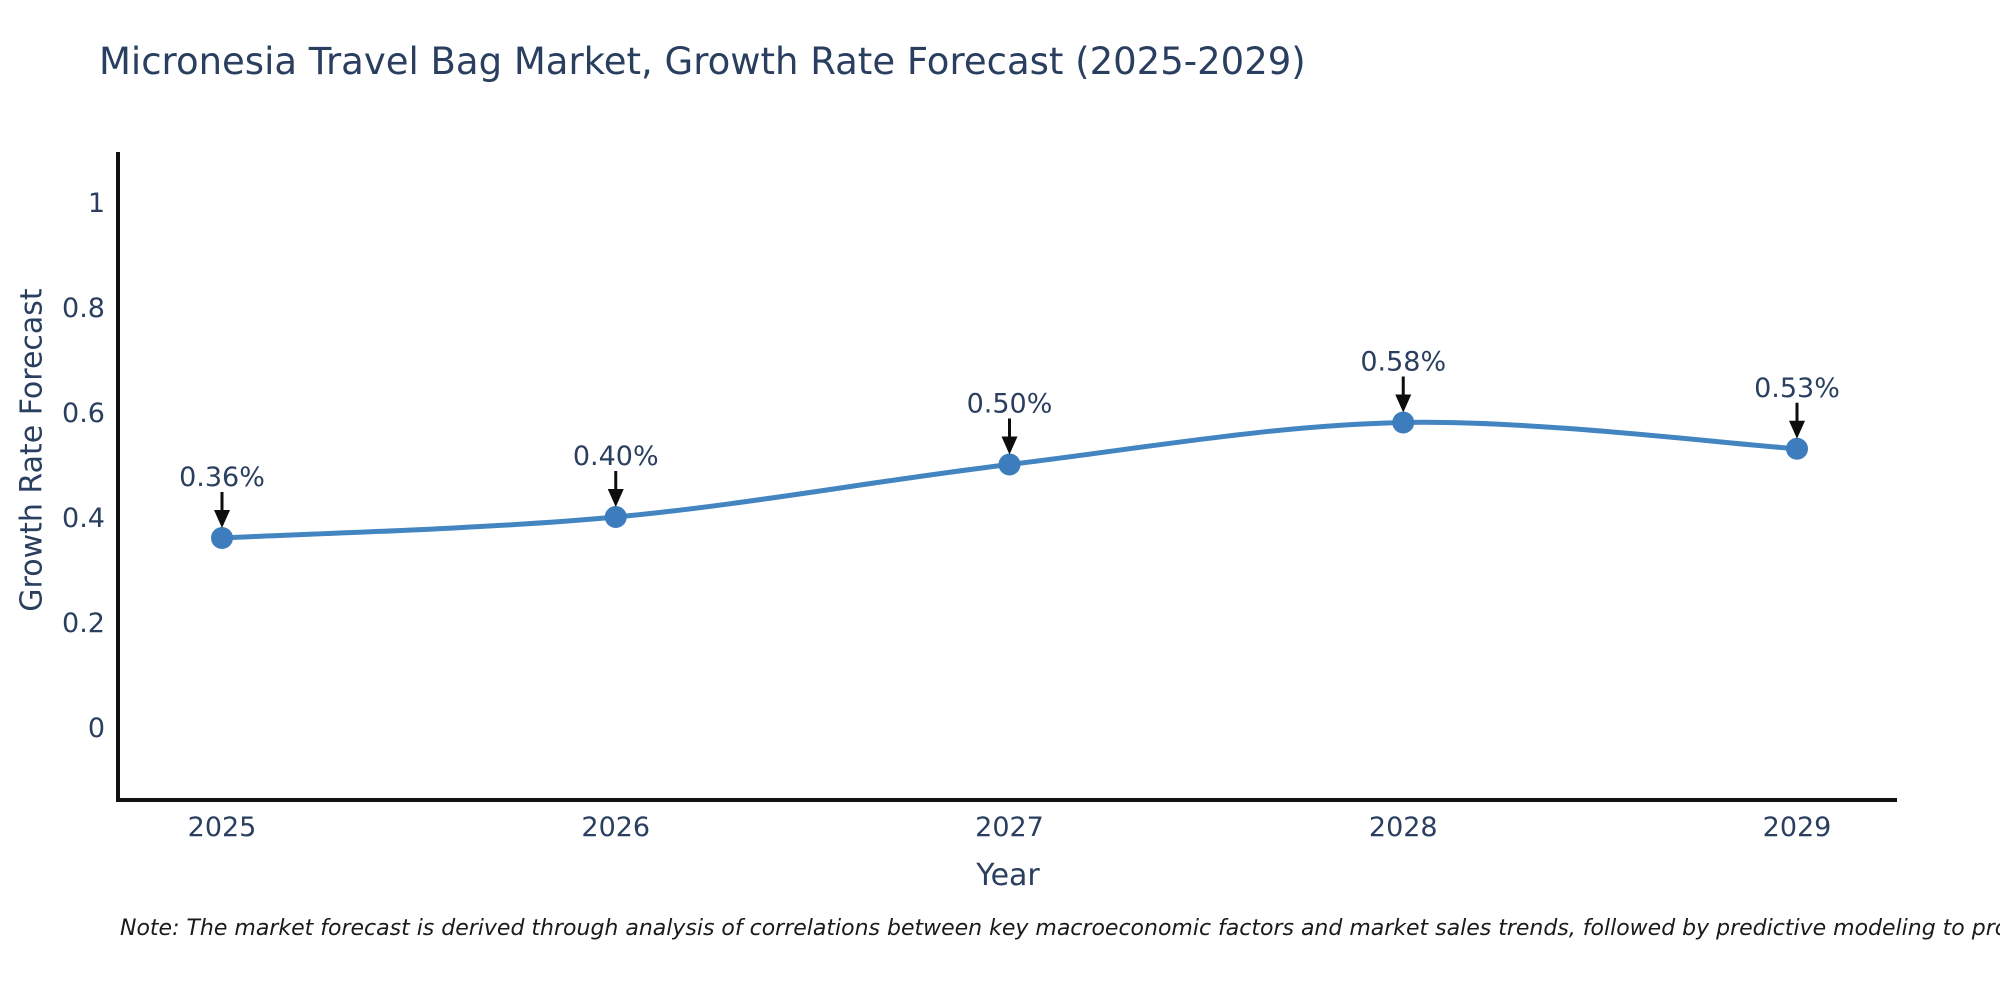 The image size is (2000, 1000). What do you see at coordinates (96, 203) in the screenshot?
I see `y-tick-label: 1` at bounding box center [96, 203].